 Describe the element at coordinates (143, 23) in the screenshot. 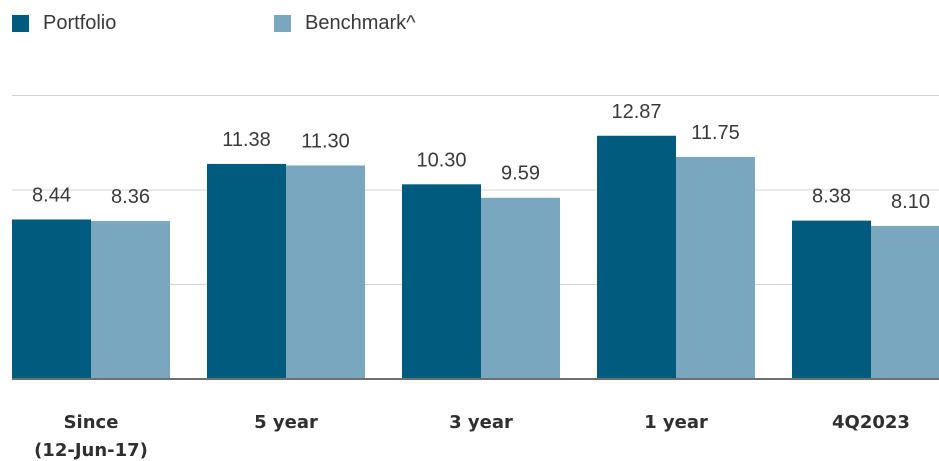

I see `legend-item-portfolio: Portfolio` at that location.